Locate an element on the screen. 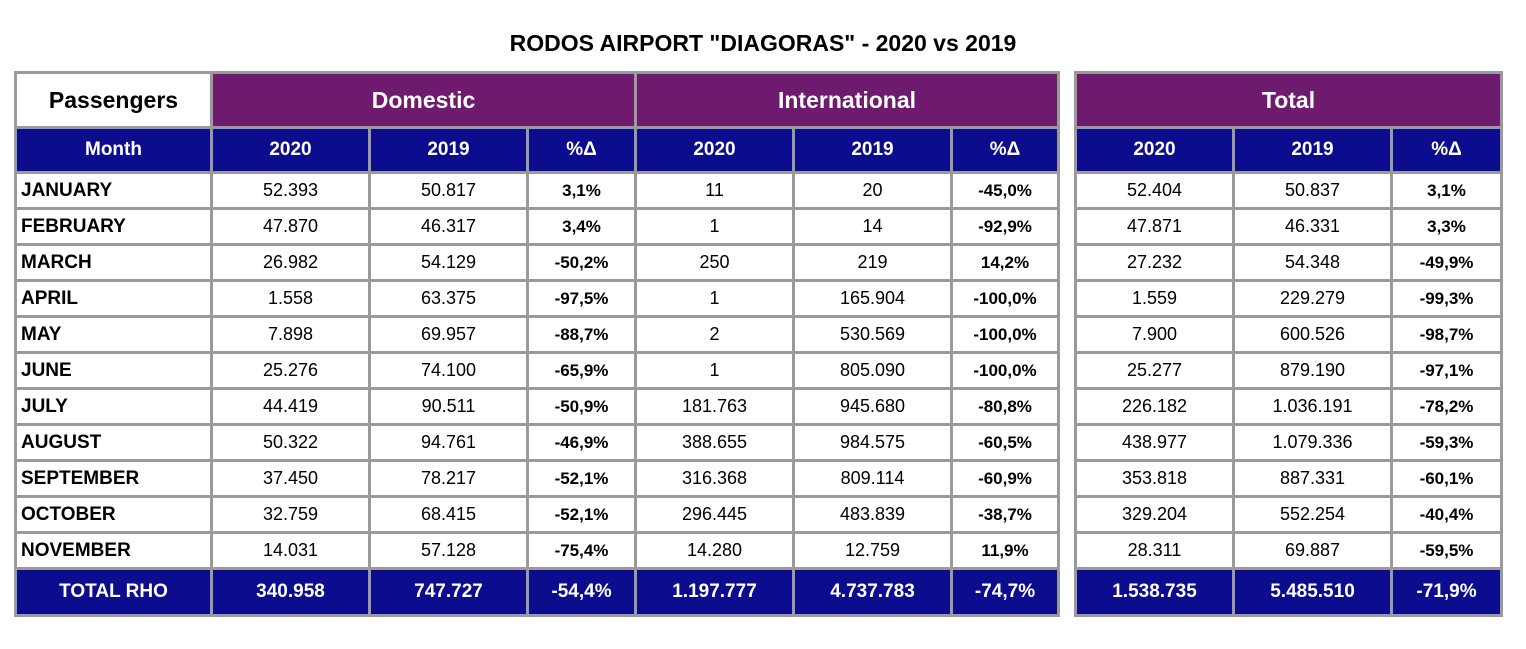 The image size is (1526, 649). total-2019-cell: 552.254 is located at coordinates (1312, 514).